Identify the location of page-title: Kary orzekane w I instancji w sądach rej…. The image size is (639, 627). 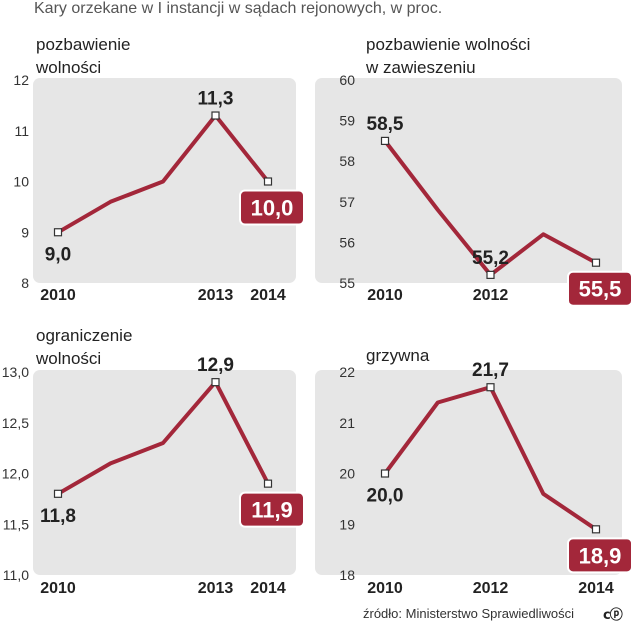
(238, 8).